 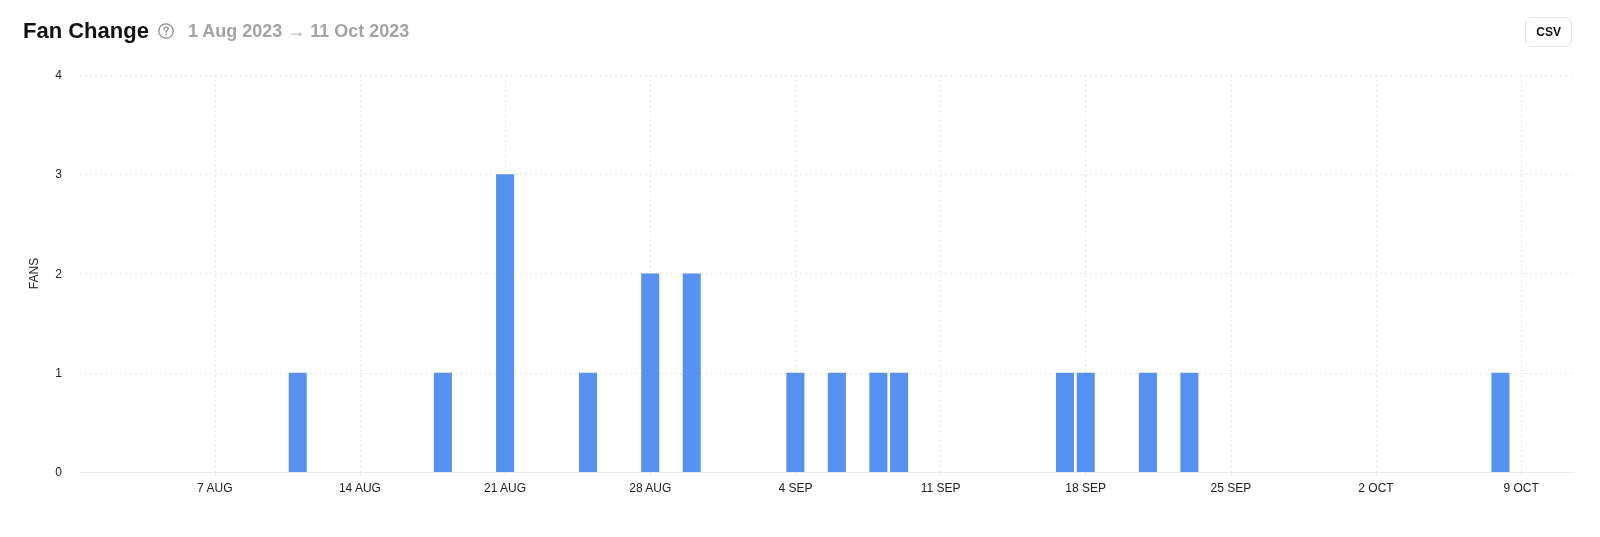 I want to click on chart-subtitle: 1 Aug 2023 → 11 Oct 2023, so click(x=298, y=31).